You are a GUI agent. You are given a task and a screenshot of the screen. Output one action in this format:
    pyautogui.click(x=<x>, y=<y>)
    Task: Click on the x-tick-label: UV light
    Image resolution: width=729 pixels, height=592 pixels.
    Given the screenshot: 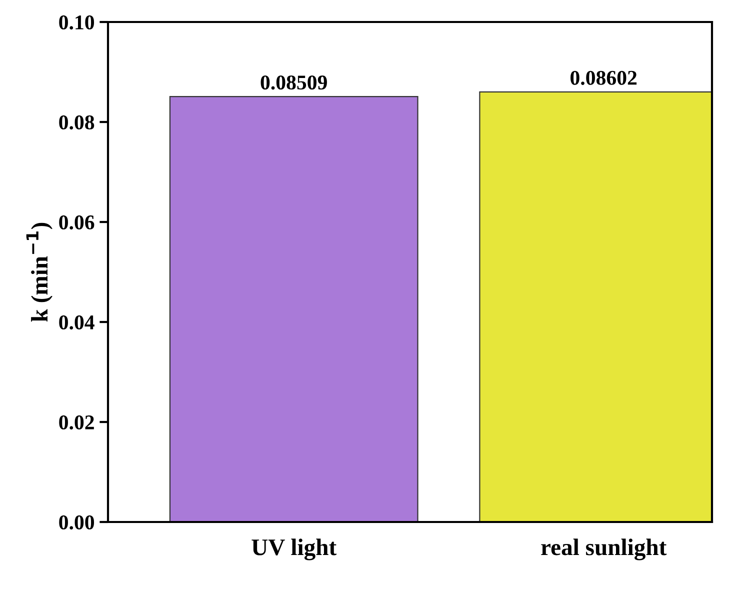 What is the action you would take?
    pyautogui.click(x=294, y=549)
    